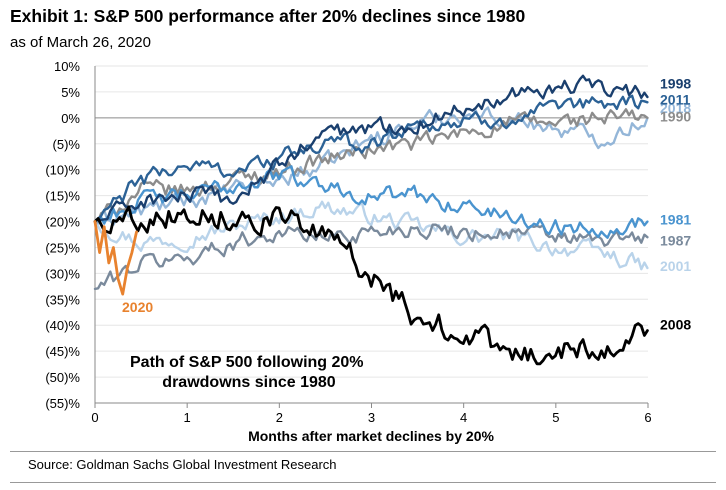 The height and width of the screenshot is (490, 726). Describe the element at coordinates (463, 417) in the screenshot. I see `x-tick-label: 4` at that location.